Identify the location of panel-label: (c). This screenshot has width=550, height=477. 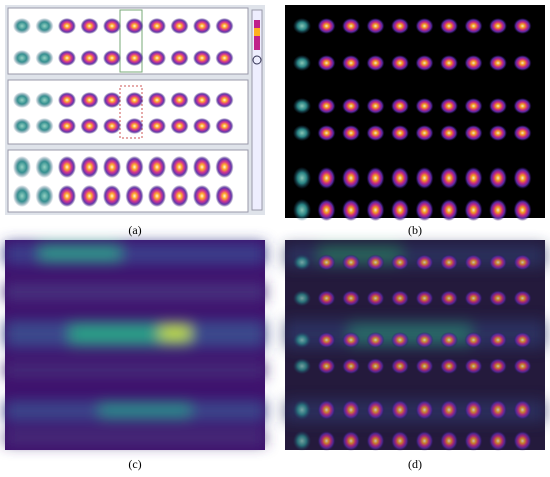
(134, 464).